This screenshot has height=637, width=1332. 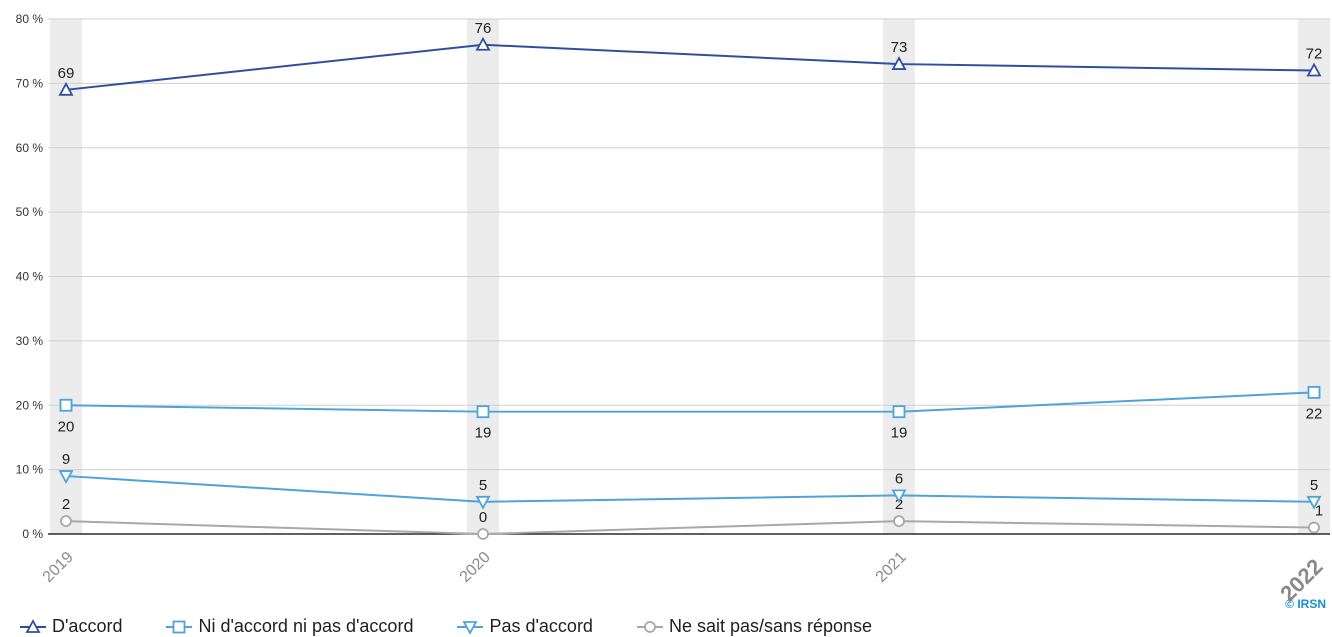 What do you see at coordinates (1319, 511) in the screenshot?
I see `data-label: 1` at bounding box center [1319, 511].